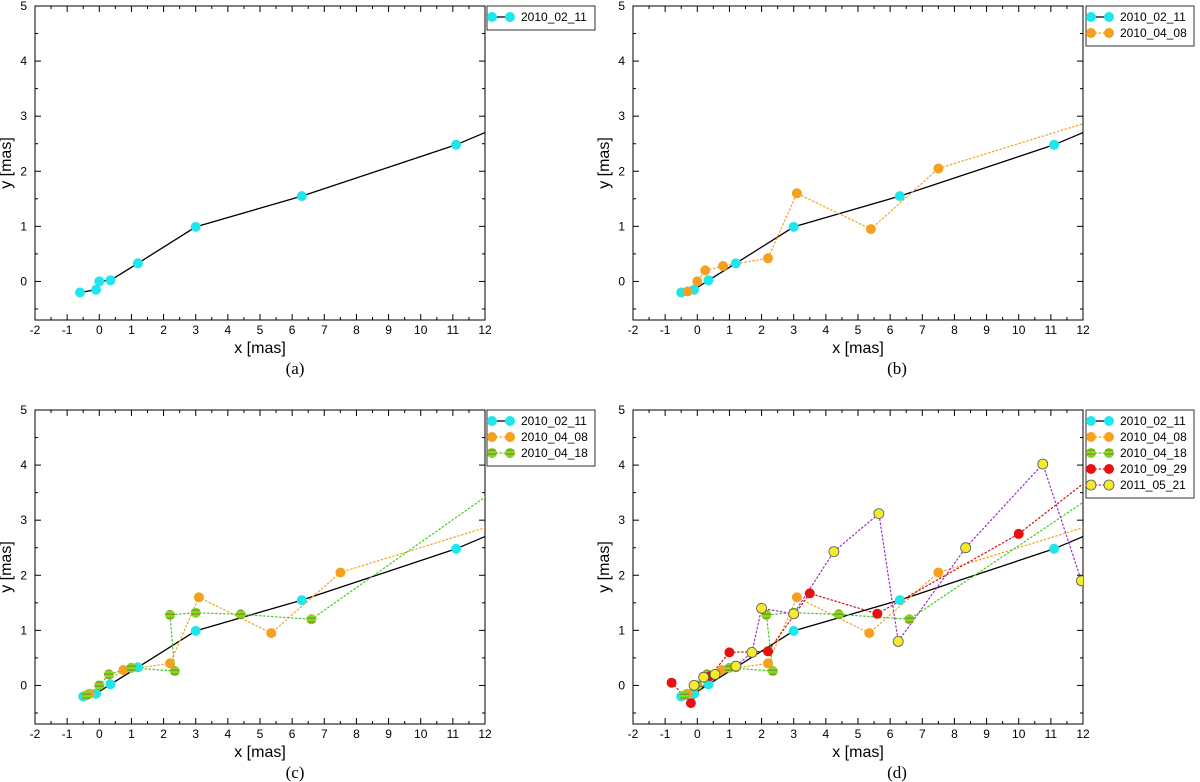 This screenshot has width=1200, height=782. What do you see at coordinates (621, 61) in the screenshot?
I see `y-tick-label: 4` at bounding box center [621, 61].